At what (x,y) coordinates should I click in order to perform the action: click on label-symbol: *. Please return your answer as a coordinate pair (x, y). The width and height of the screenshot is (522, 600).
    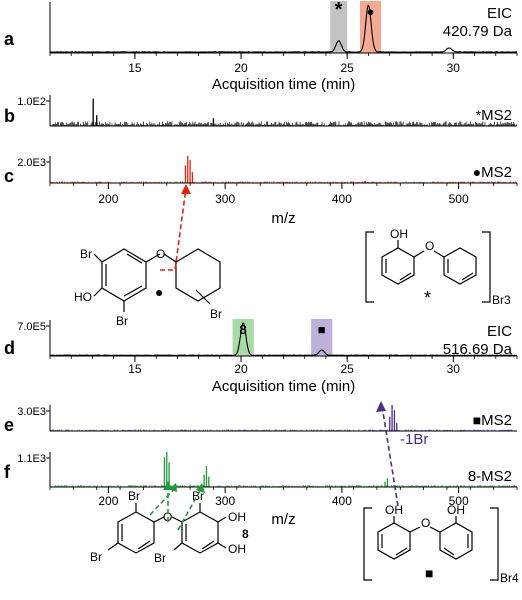
    Looking at the image, I should click on (479, 115).